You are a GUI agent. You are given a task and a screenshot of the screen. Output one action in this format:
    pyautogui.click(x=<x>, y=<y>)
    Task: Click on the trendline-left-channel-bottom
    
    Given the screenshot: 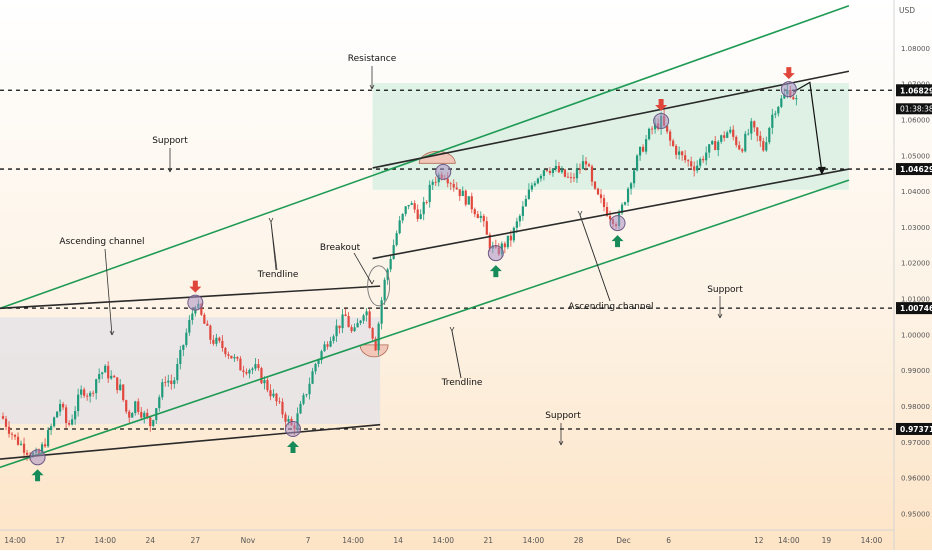 What is the action you would take?
    pyautogui.click(x=190, y=441)
    